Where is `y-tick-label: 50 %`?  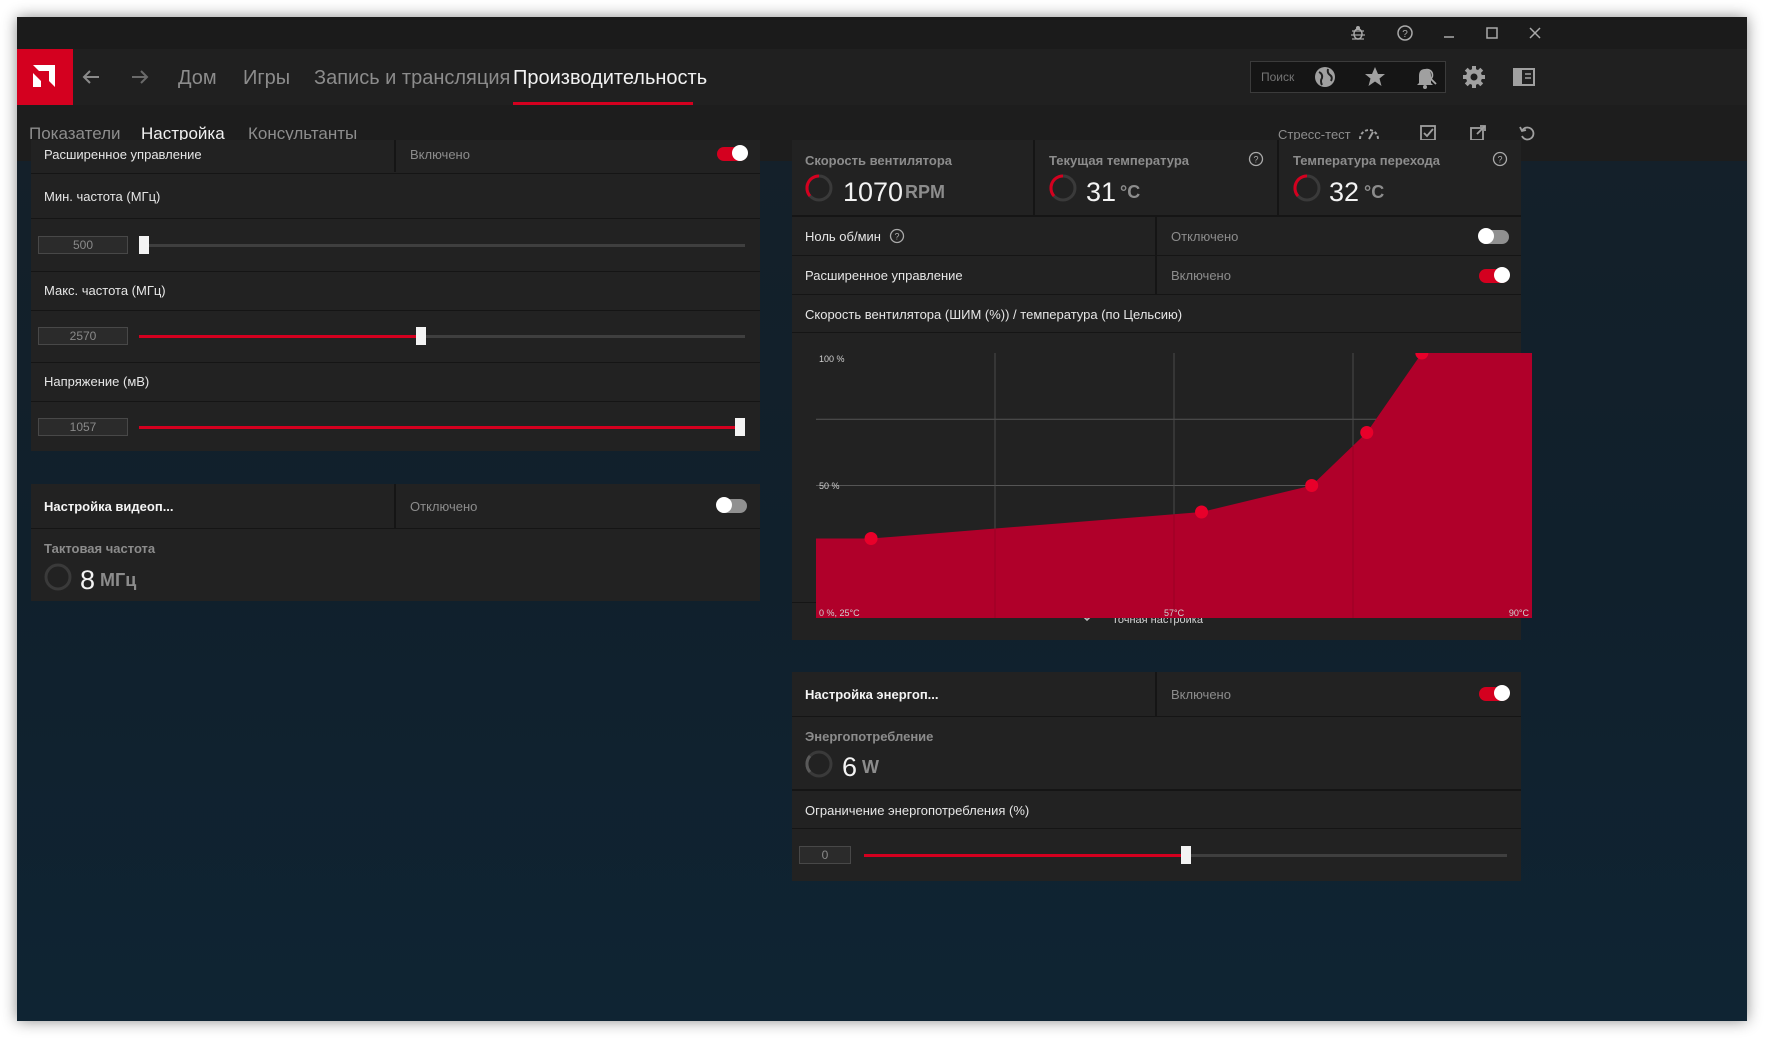 y-tick-label: 50 % is located at coordinates (829, 486).